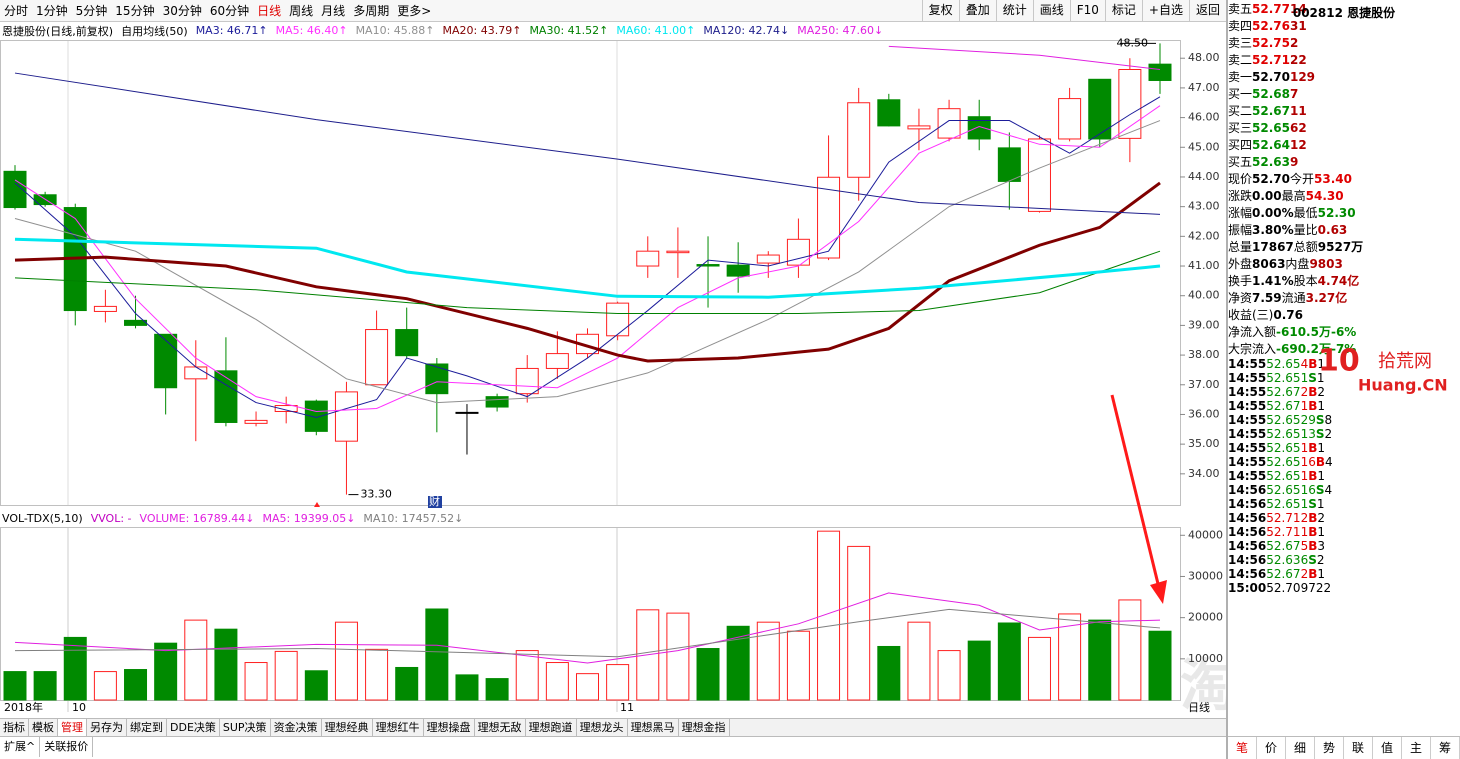 Image resolution: width=1460 pixels, height=759 pixels. Describe the element at coordinates (1344, 546) in the screenshot. I see `trade-row: 14:5652.675B3` at that location.